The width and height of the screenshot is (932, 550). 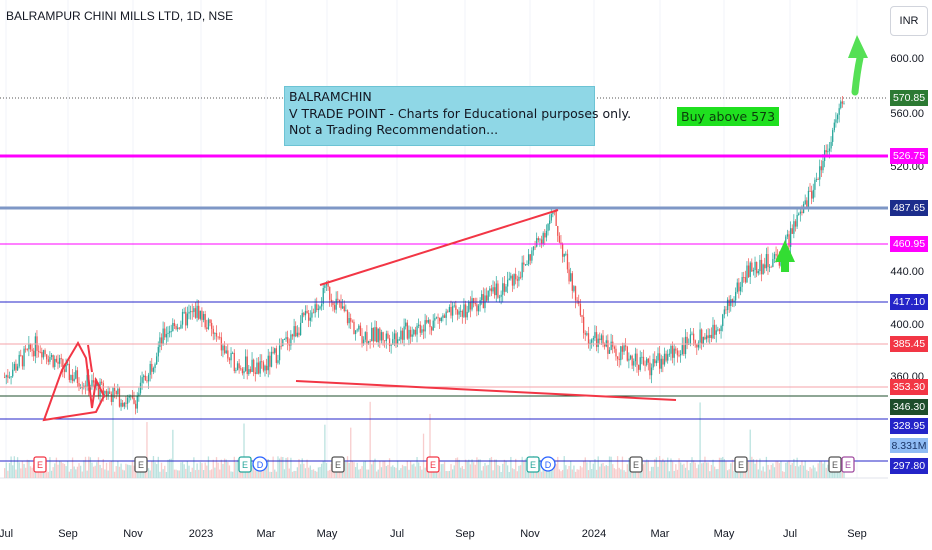 I want to click on green-up-arrow-large, so click(x=858, y=65).